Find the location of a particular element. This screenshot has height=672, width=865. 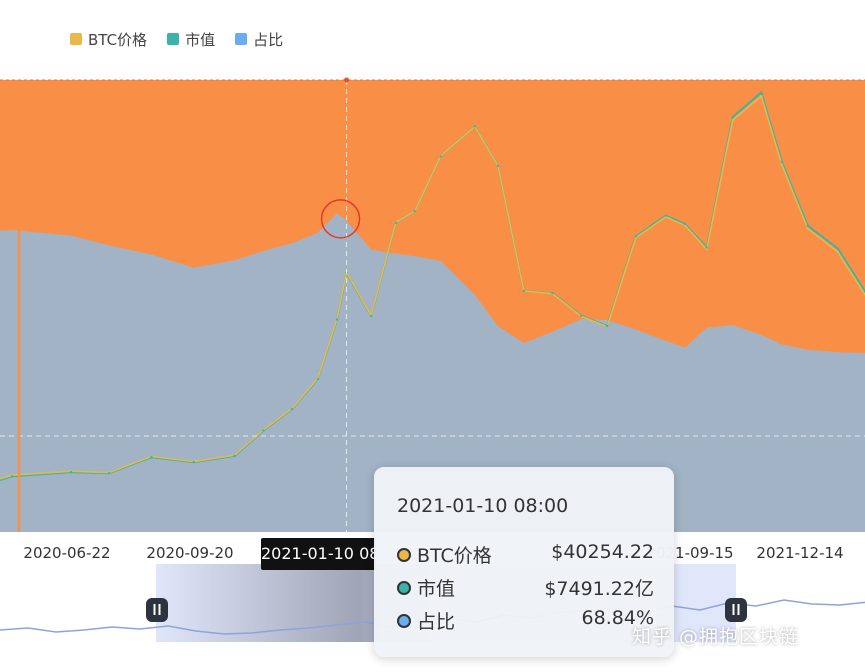

highlight-circle is located at coordinates (340, 219).